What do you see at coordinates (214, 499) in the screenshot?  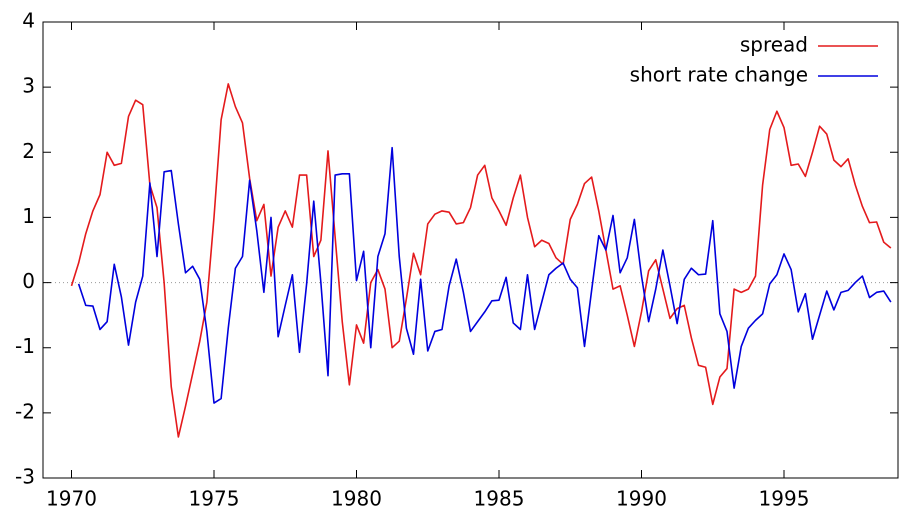 I see `x-tick-label: 1975` at bounding box center [214, 499].